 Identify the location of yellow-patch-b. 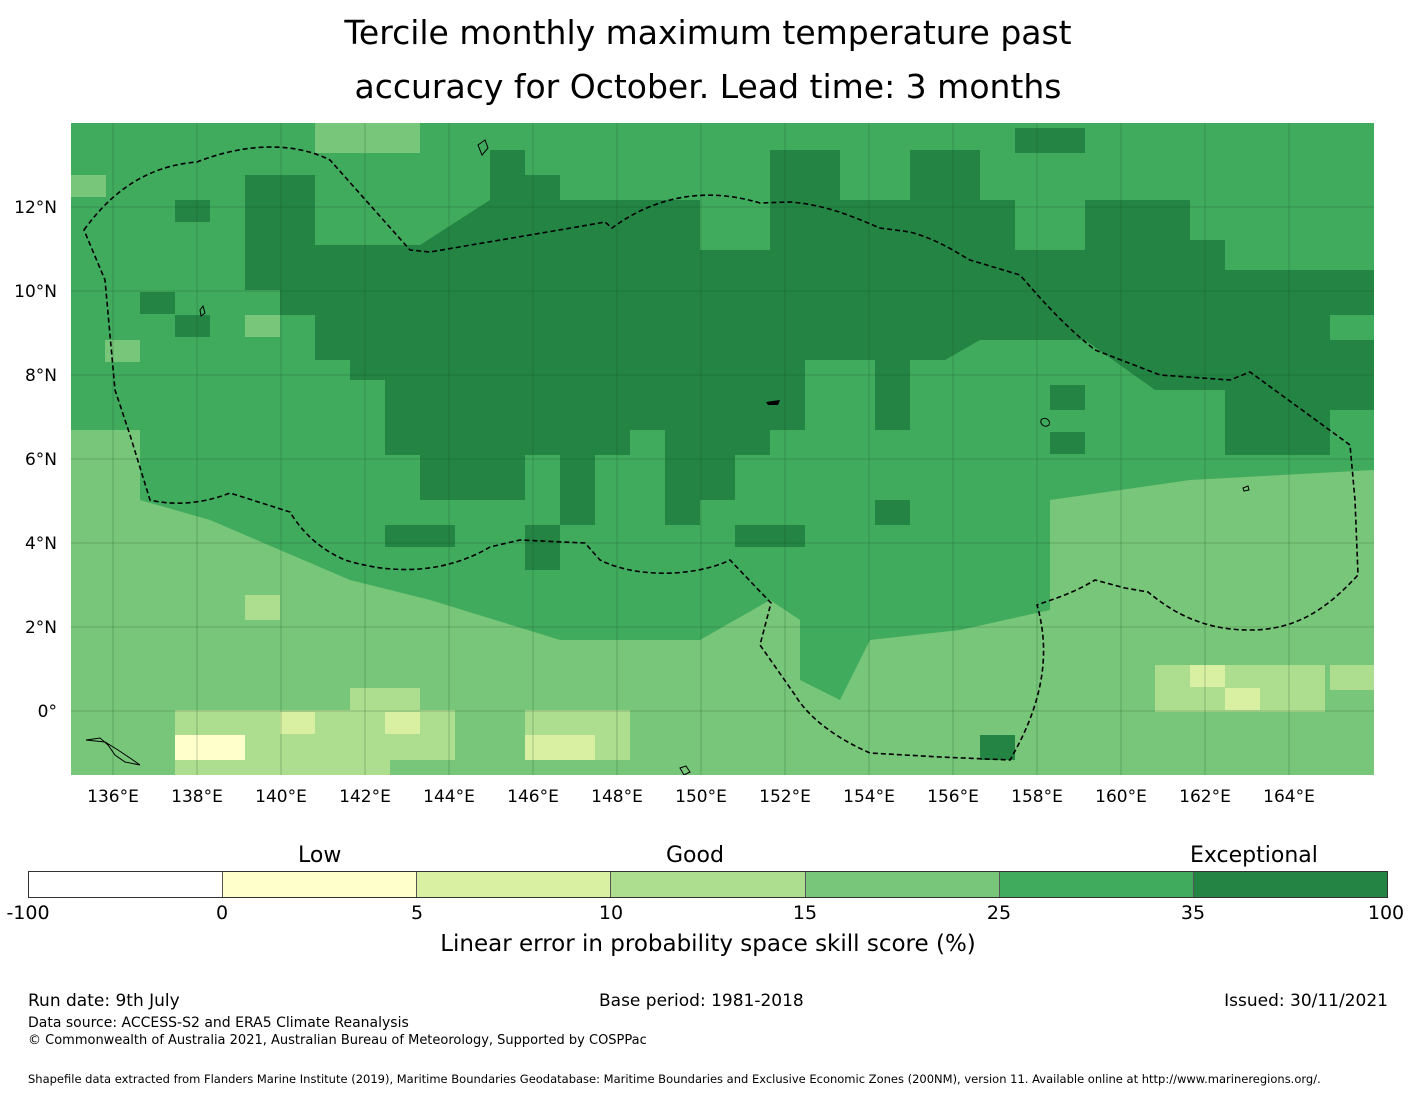
(297, 723).